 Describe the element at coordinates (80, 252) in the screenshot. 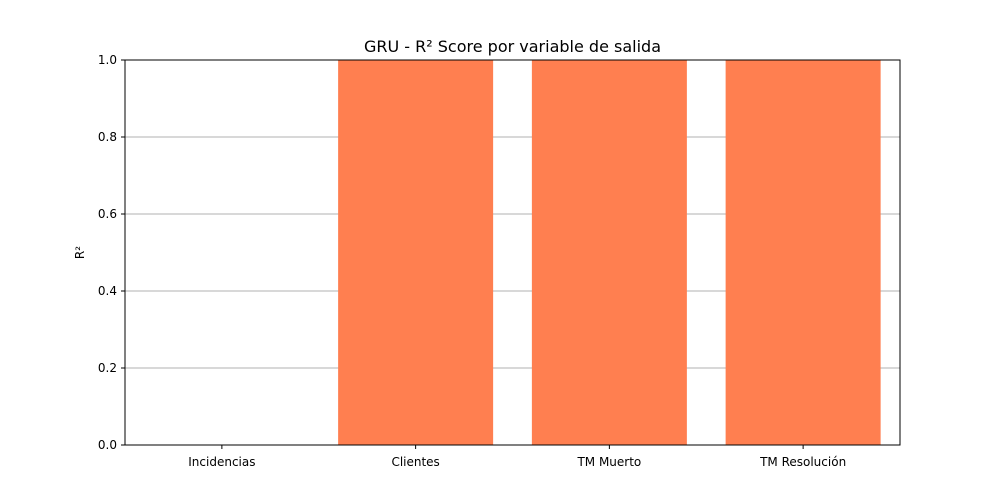

I see `y-axis-label: R²` at that location.